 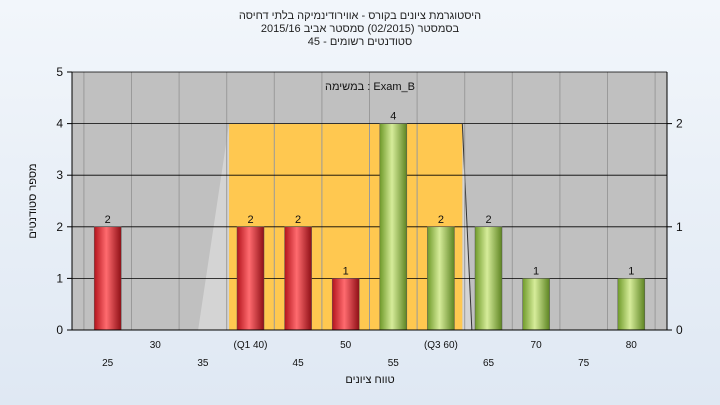 What do you see at coordinates (370, 87) in the screenshot?
I see `chart-annotation: במשימה : Exam_B` at bounding box center [370, 87].